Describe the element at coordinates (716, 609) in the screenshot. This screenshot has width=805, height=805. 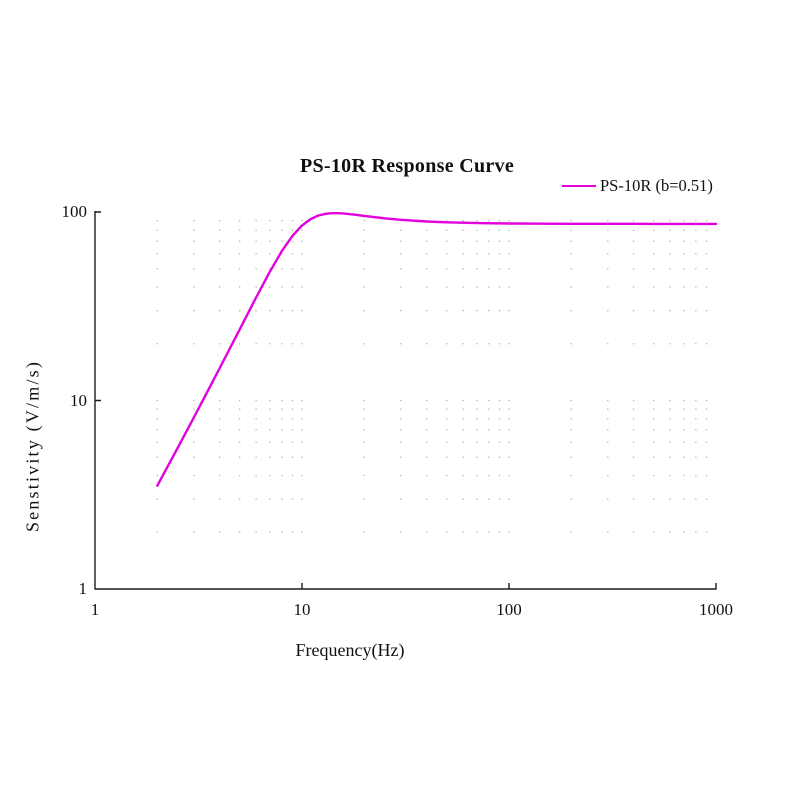
I see `x-tick-label-1000: 1000` at that location.